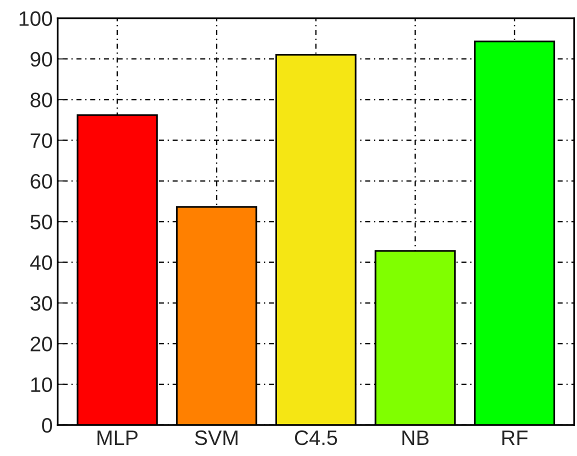 The width and height of the screenshot is (577, 456). What do you see at coordinates (41, 384) in the screenshot?
I see `y-tick-label: 10` at bounding box center [41, 384].